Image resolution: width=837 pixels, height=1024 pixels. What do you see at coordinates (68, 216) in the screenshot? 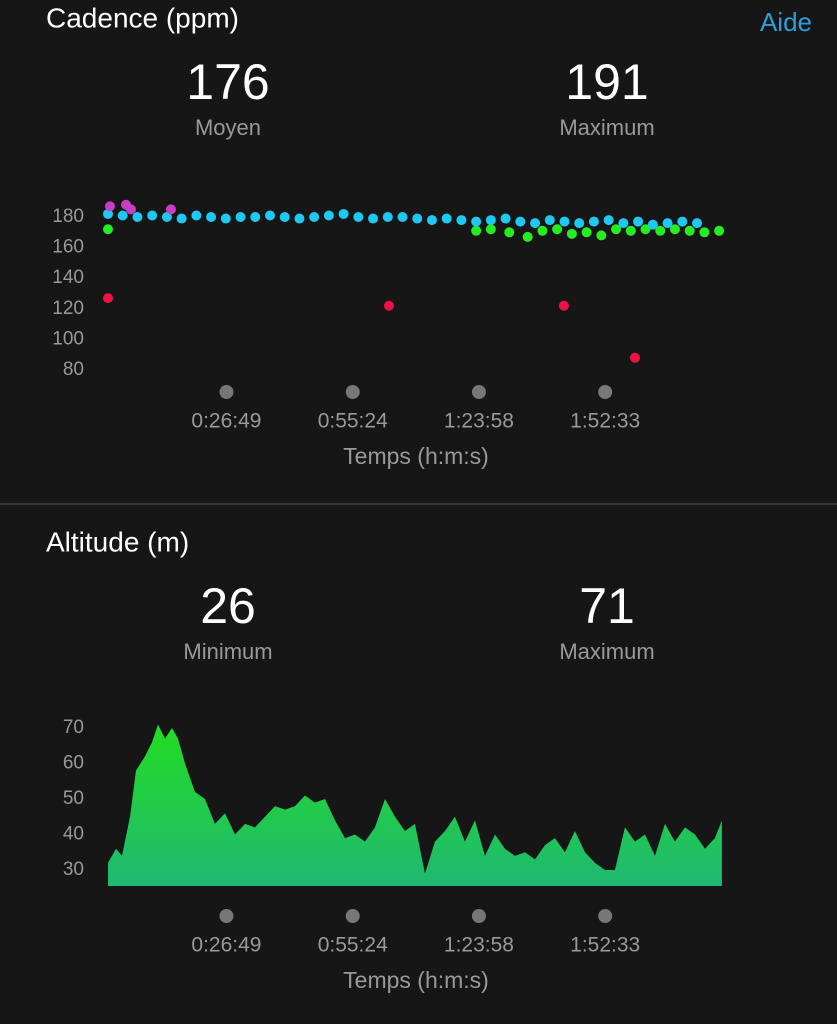
I see `y-tick-label: 180` at bounding box center [68, 216].